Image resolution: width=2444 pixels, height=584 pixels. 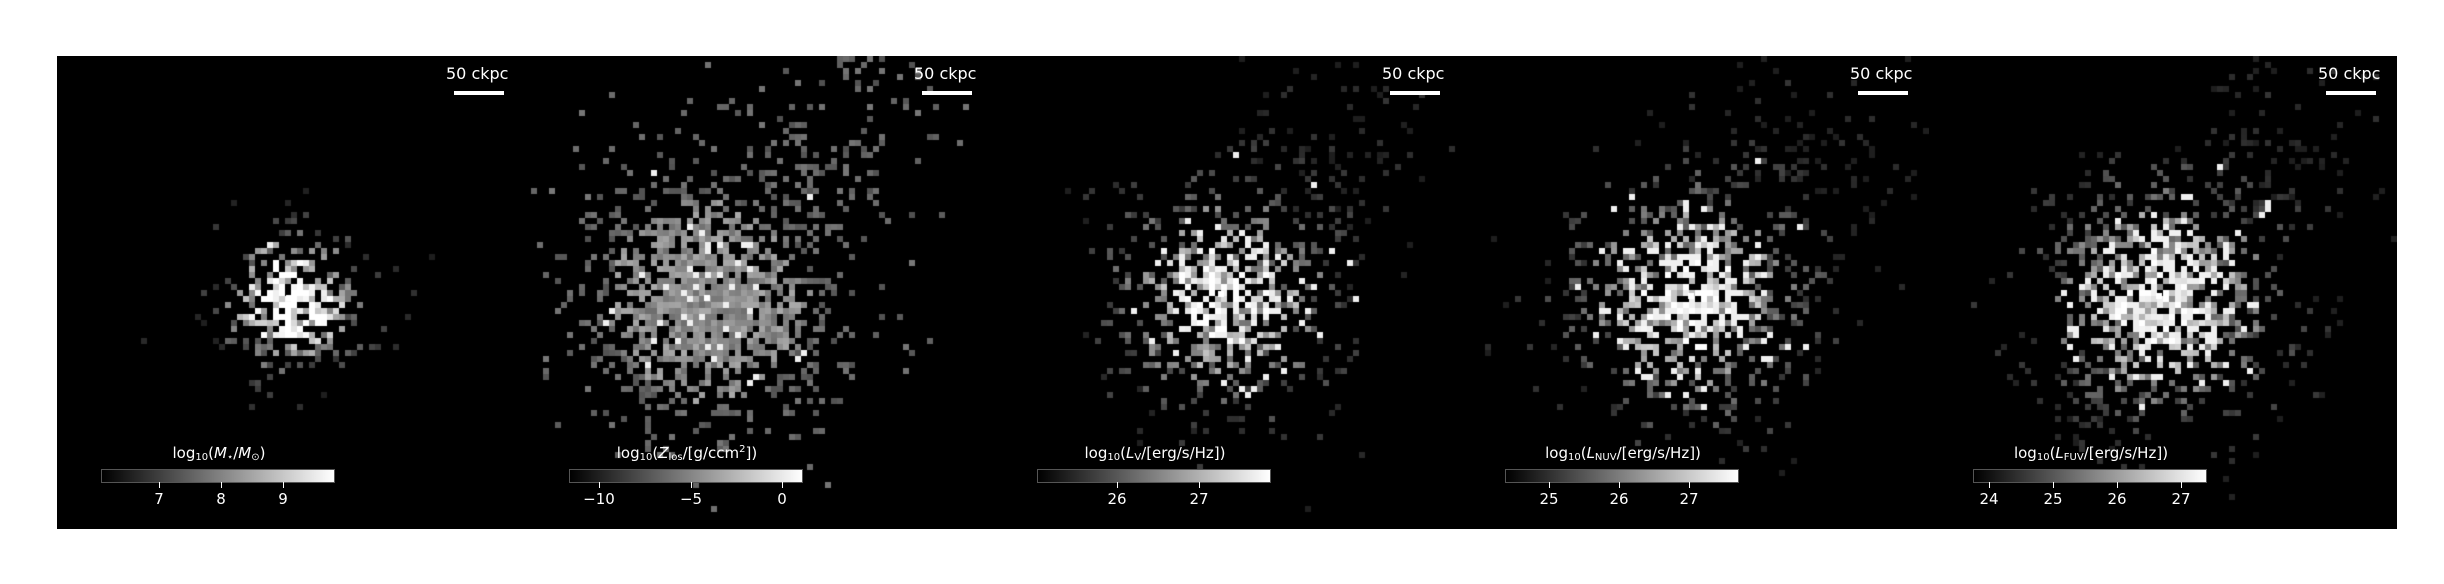 I want to click on colorbar-tick-label: 24, so click(x=1989, y=499).